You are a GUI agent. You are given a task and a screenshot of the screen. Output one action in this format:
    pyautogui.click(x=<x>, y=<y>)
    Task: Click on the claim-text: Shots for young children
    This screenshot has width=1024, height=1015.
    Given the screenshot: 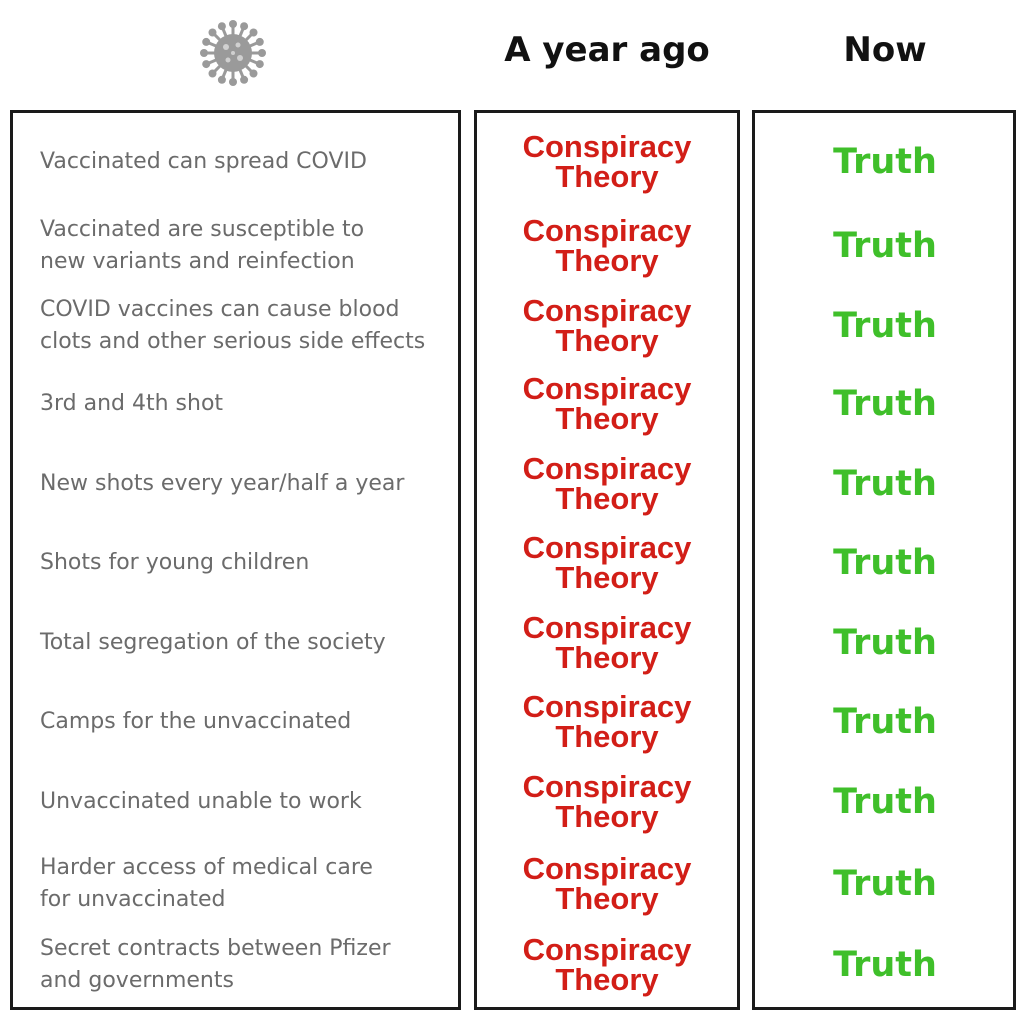 What is the action you would take?
    pyautogui.click(x=245, y=563)
    